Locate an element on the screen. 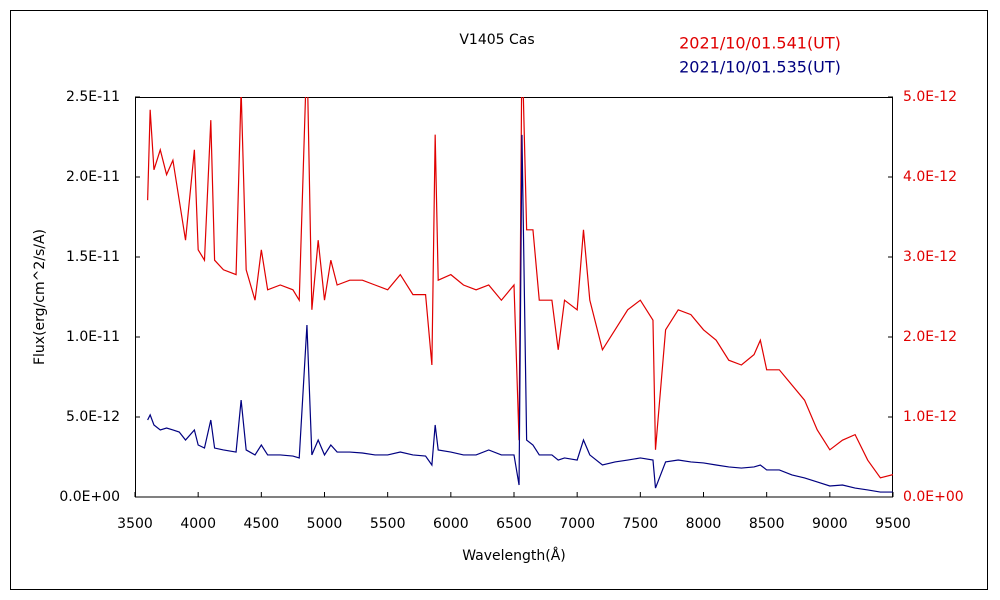 This screenshot has height=600, width=1000. y-tick-label: 2.0E-11 is located at coordinates (93, 177).